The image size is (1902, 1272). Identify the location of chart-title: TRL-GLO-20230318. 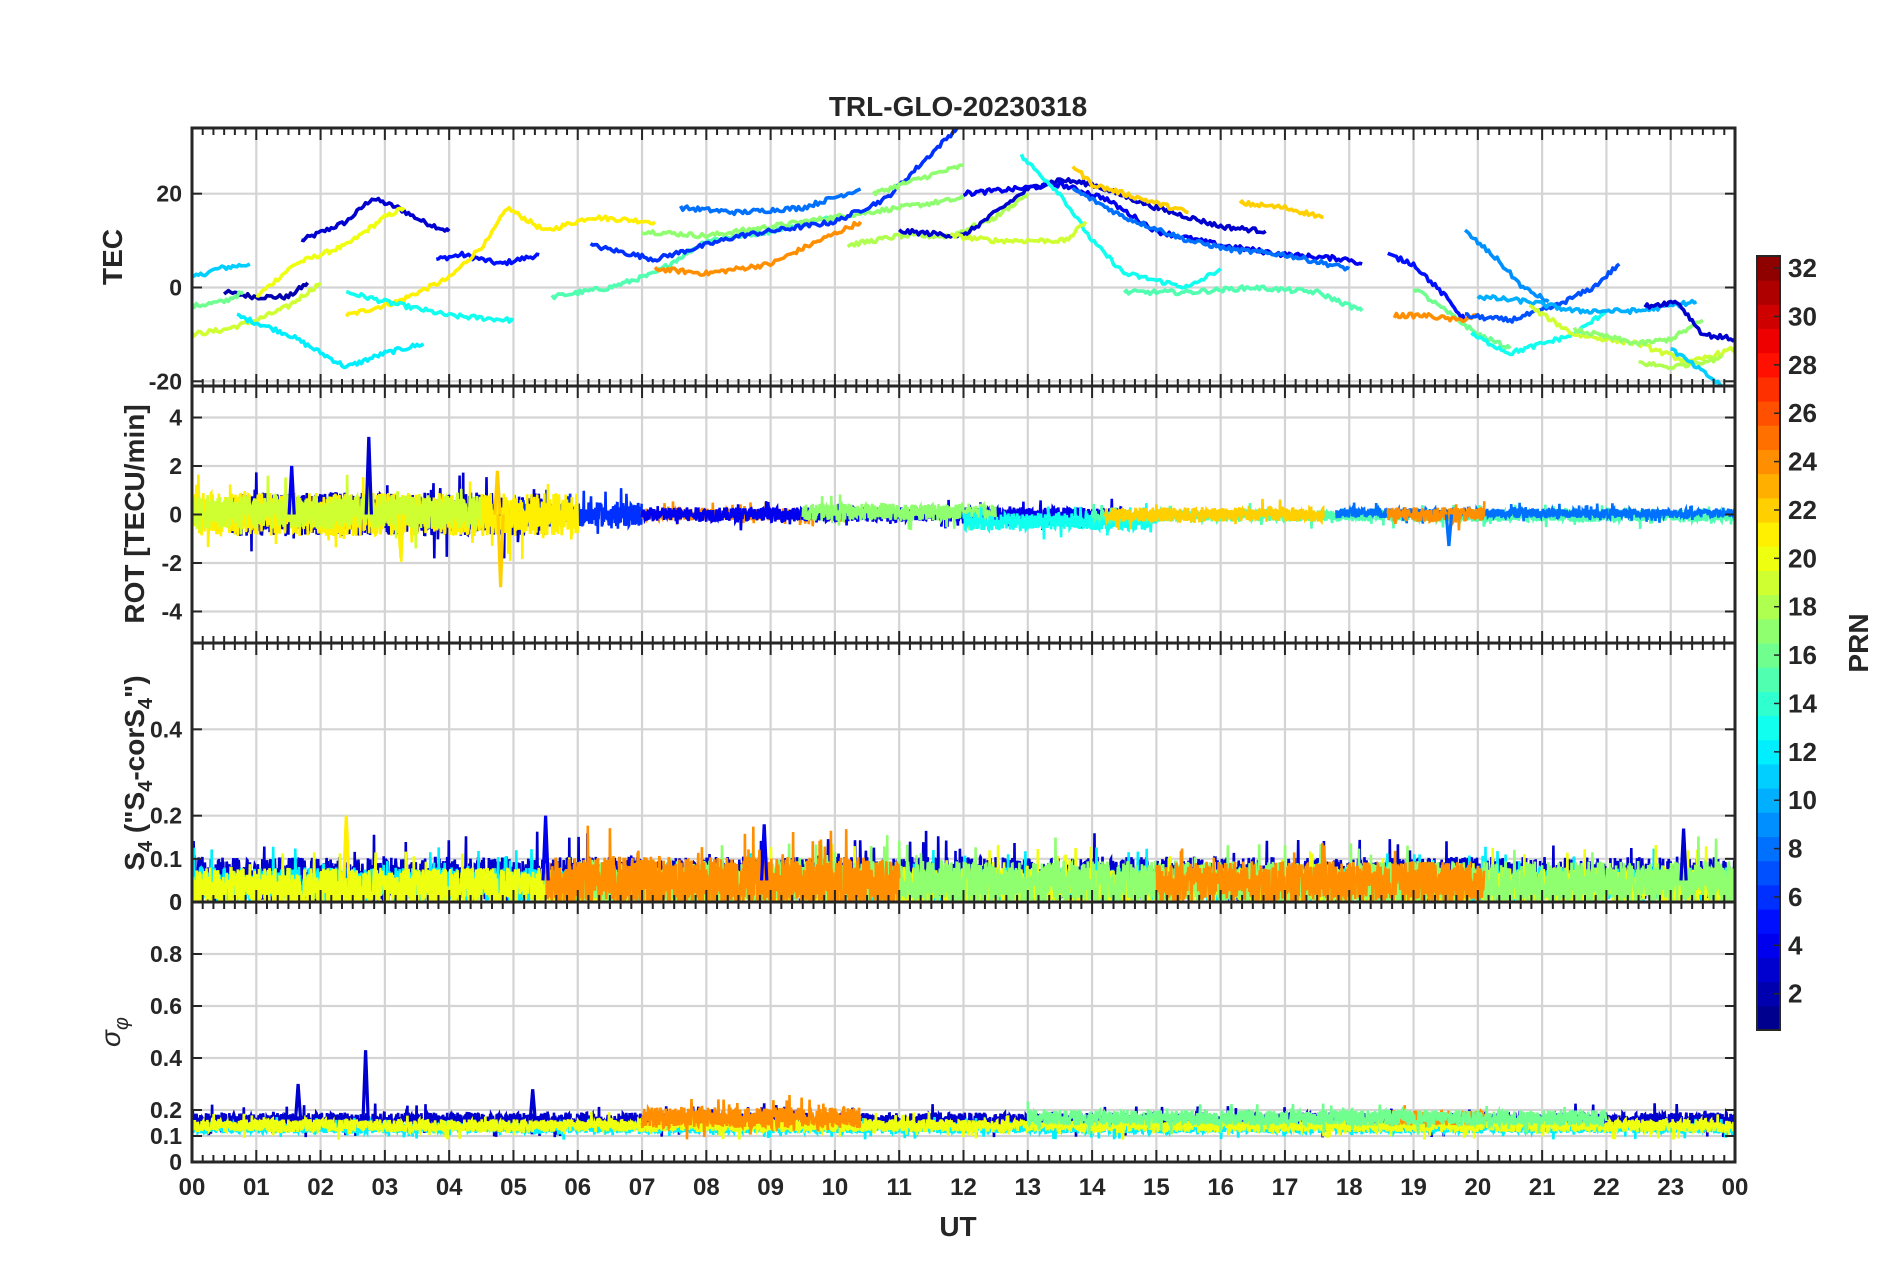
(958, 106).